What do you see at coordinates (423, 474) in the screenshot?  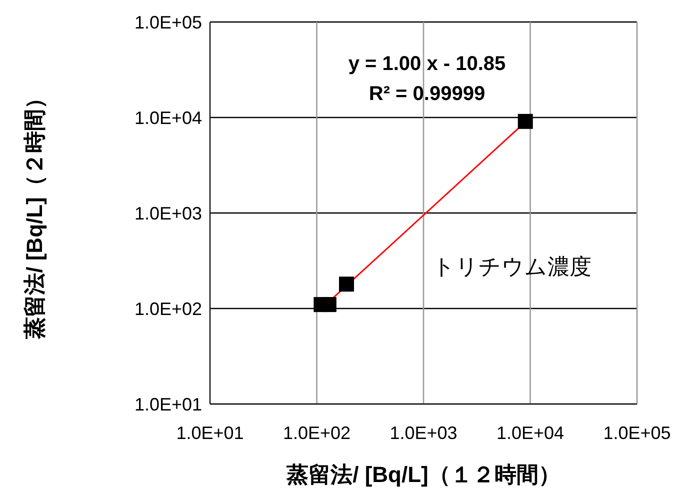 I see `x-axis-title: 蒸留法/ [Bq/L]（１２時間）` at bounding box center [423, 474].